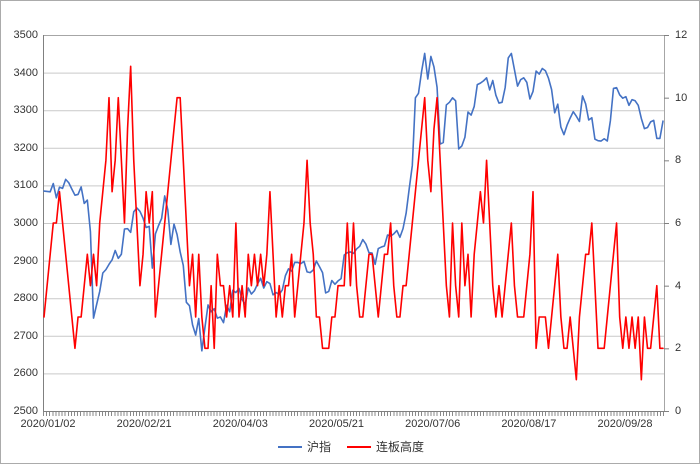  Describe the element at coordinates (678, 223) in the screenshot. I see `right-axis-tick-label: 6` at that location.